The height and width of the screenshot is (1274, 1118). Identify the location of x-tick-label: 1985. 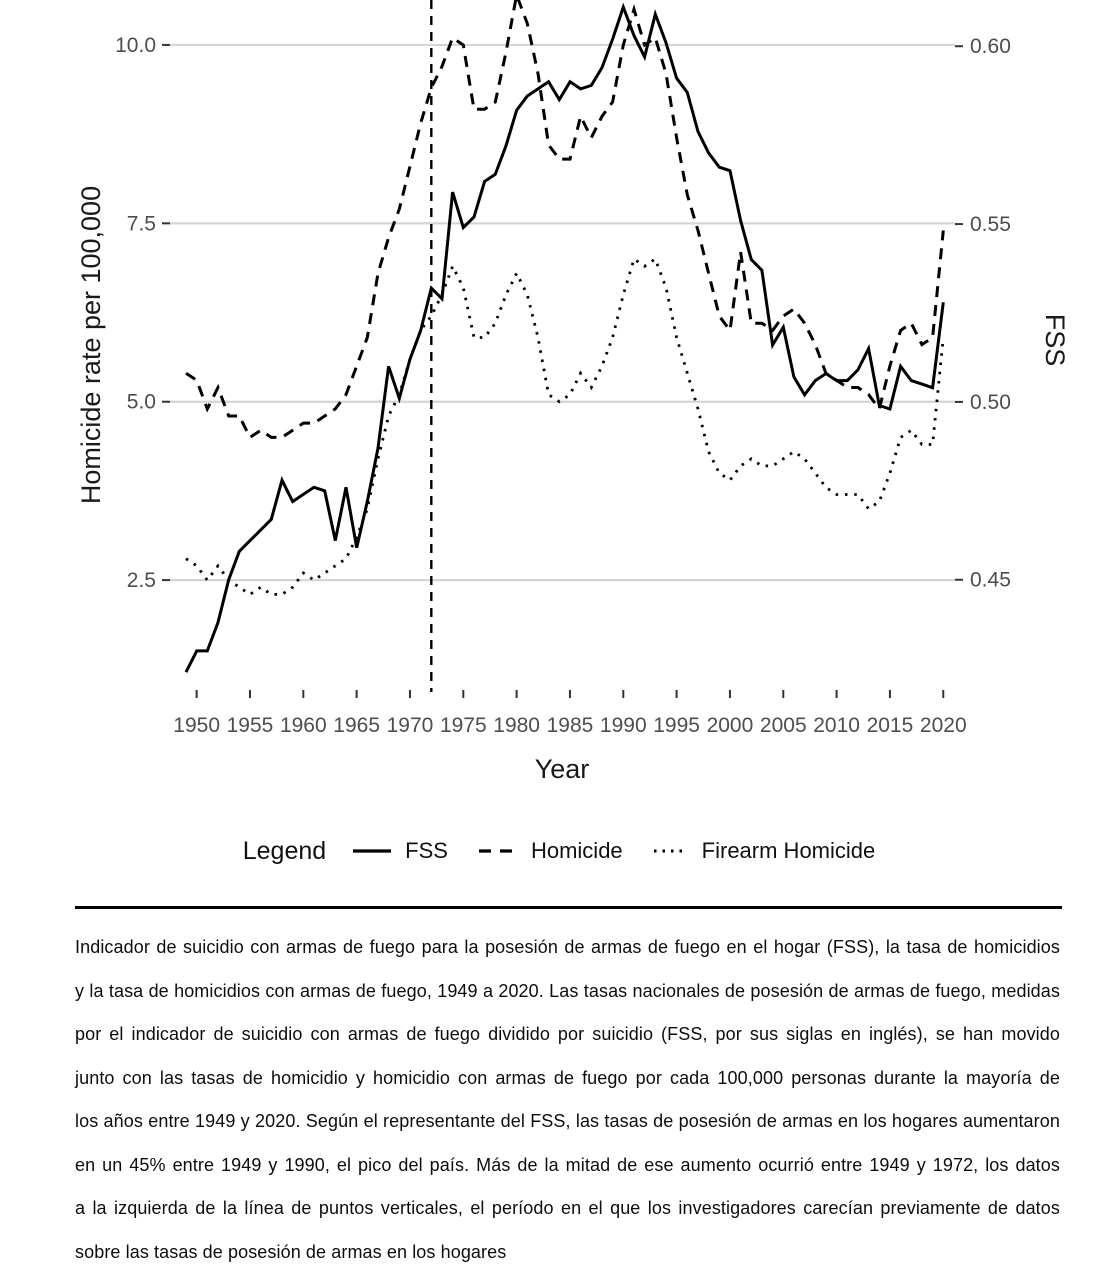
(570, 725).